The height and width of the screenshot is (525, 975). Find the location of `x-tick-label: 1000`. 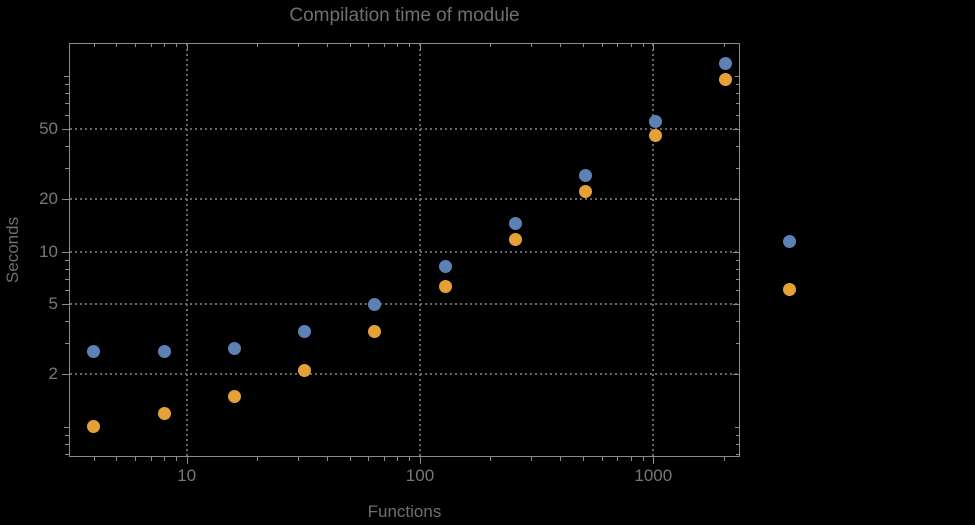

x-tick-label: 1000 is located at coordinates (653, 475).